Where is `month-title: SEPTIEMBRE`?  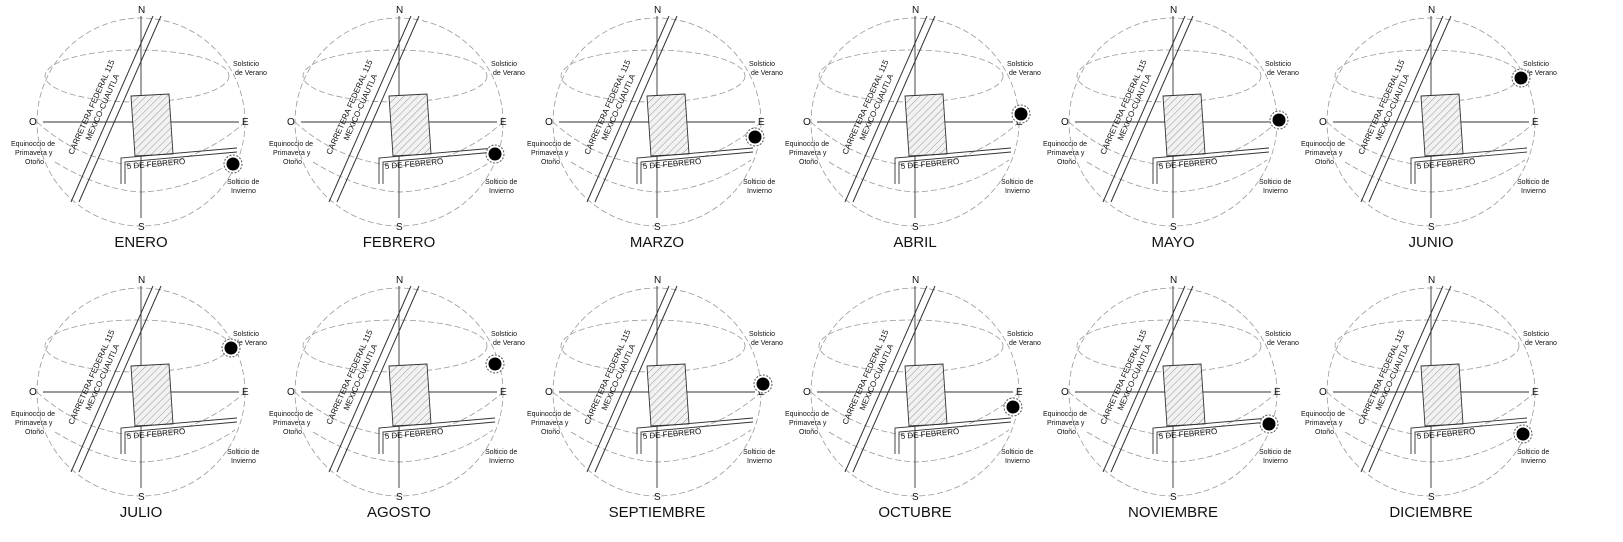
month-title: SEPTIEMBRE is located at coordinates (657, 512).